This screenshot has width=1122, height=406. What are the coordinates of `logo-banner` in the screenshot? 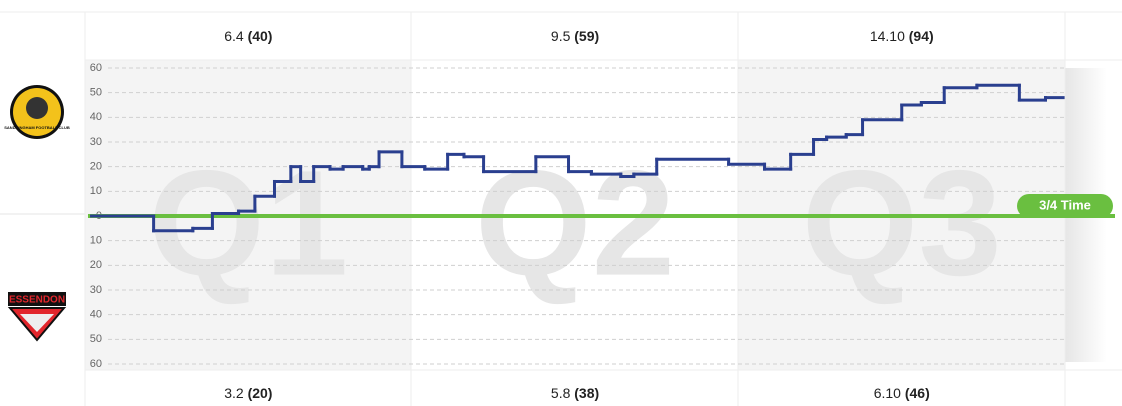 It's located at (37, 299).